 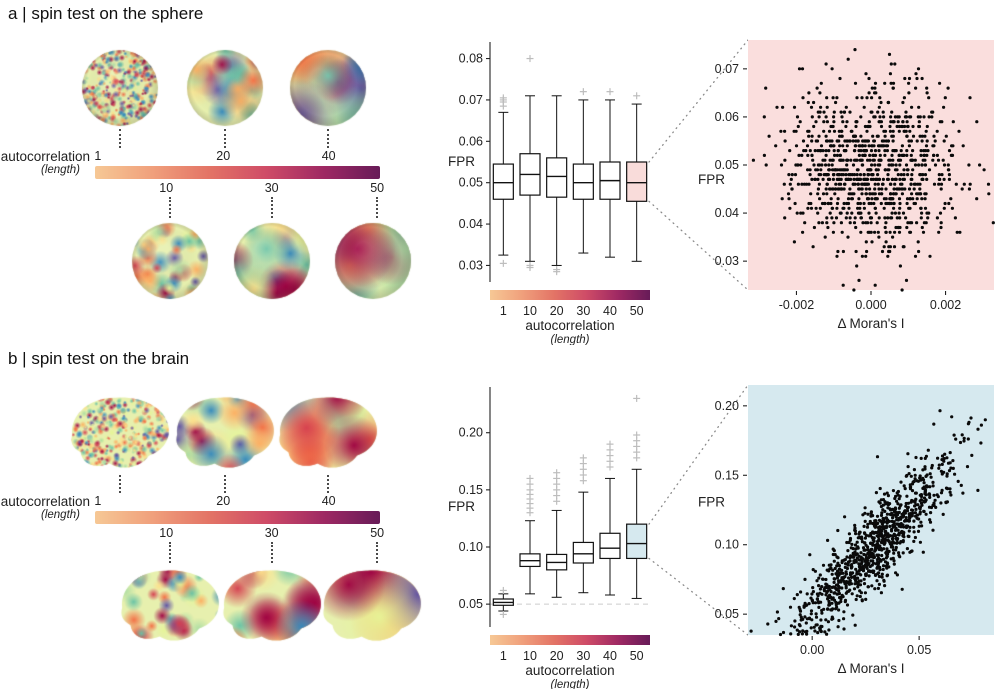 What do you see at coordinates (796, 305) in the screenshot?
I see `svg-text: -0.002` at bounding box center [796, 305].